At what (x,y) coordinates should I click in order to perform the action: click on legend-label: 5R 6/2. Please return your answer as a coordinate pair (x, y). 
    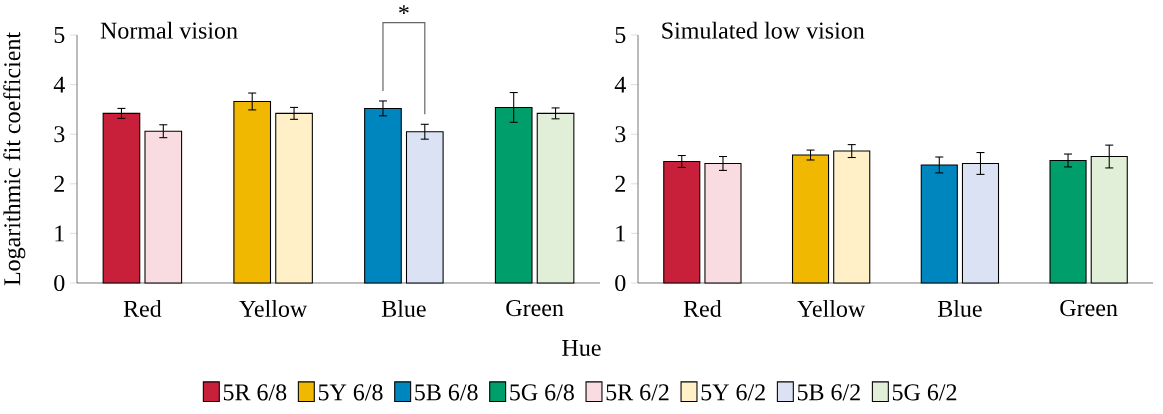
    Looking at the image, I should click on (637, 392).